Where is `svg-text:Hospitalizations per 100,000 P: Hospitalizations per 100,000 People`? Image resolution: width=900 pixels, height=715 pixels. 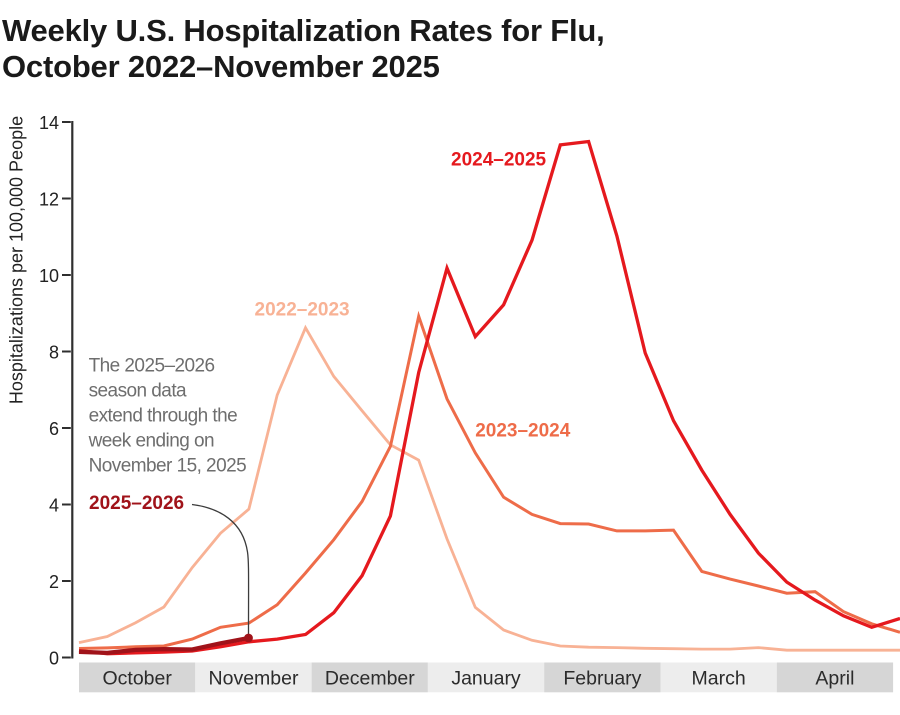 svg-text:Hospitalizations per 100,000 P: Hospitalizations per 100,000 People is located at coordinates (17, 260).